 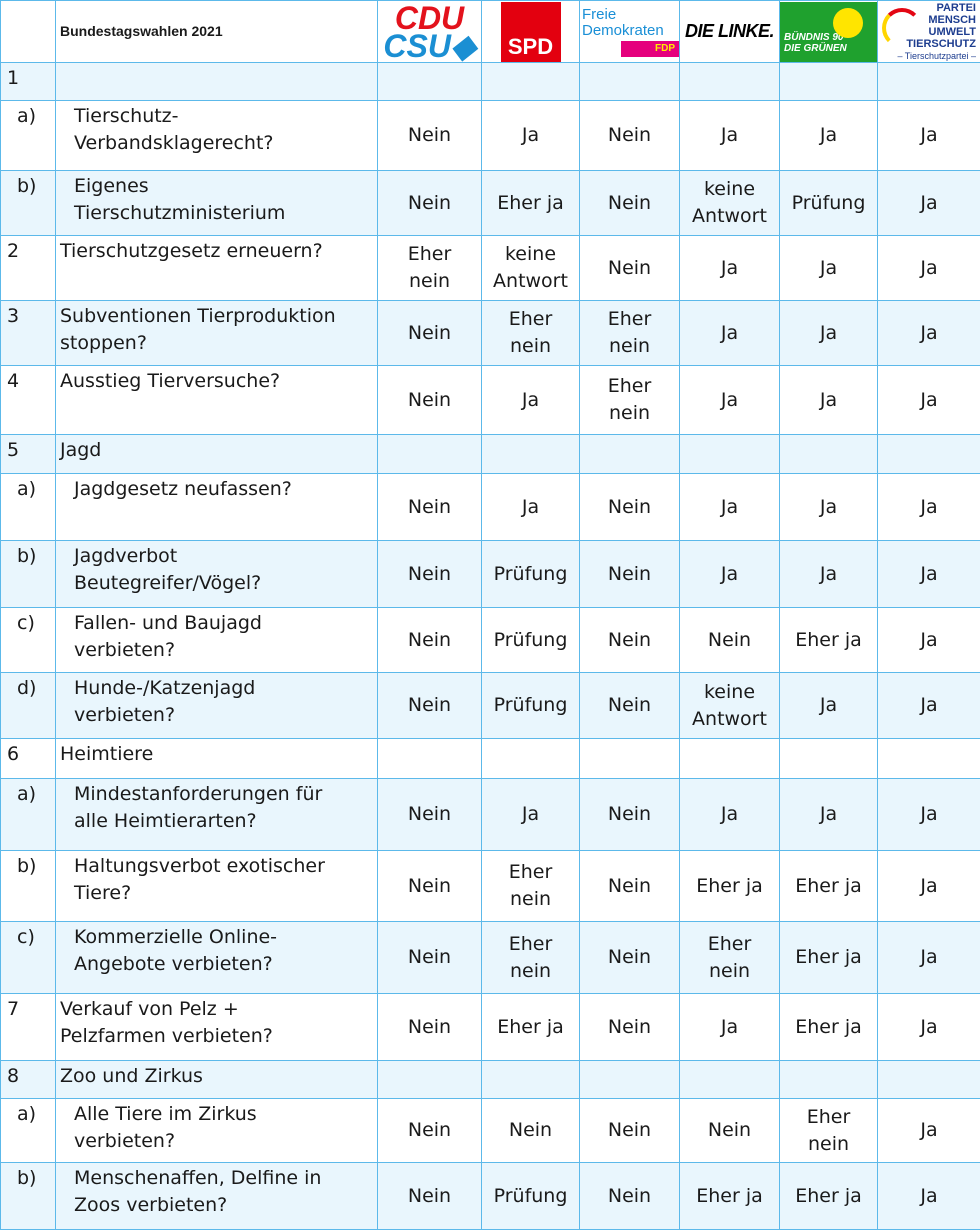 I want to click on answer-gruene: Prüfung, so click(x=829, y=203).